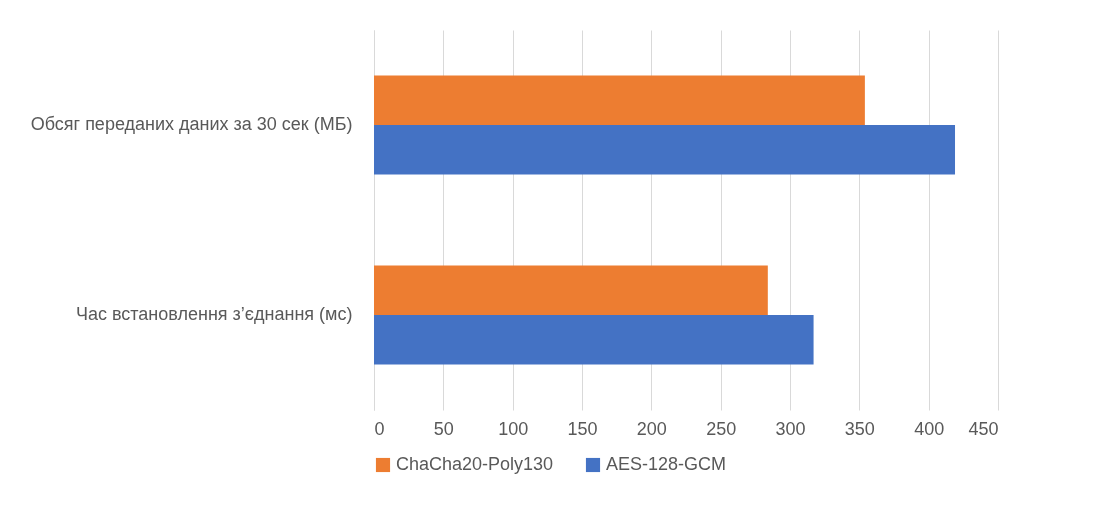  What do you see at coordinates (929, 428) in the screenshot?
I see `x-tick-label: 400` at bounding box center [929, 428].